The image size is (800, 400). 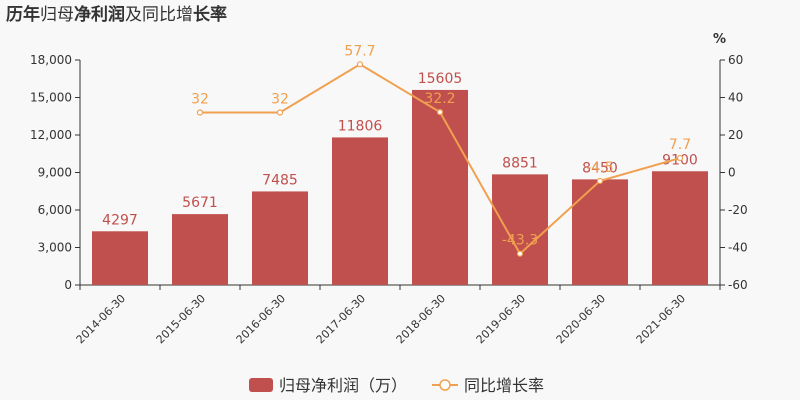 I want to click on y-left-tick-label: 12,000, so click(x=51, y=135).